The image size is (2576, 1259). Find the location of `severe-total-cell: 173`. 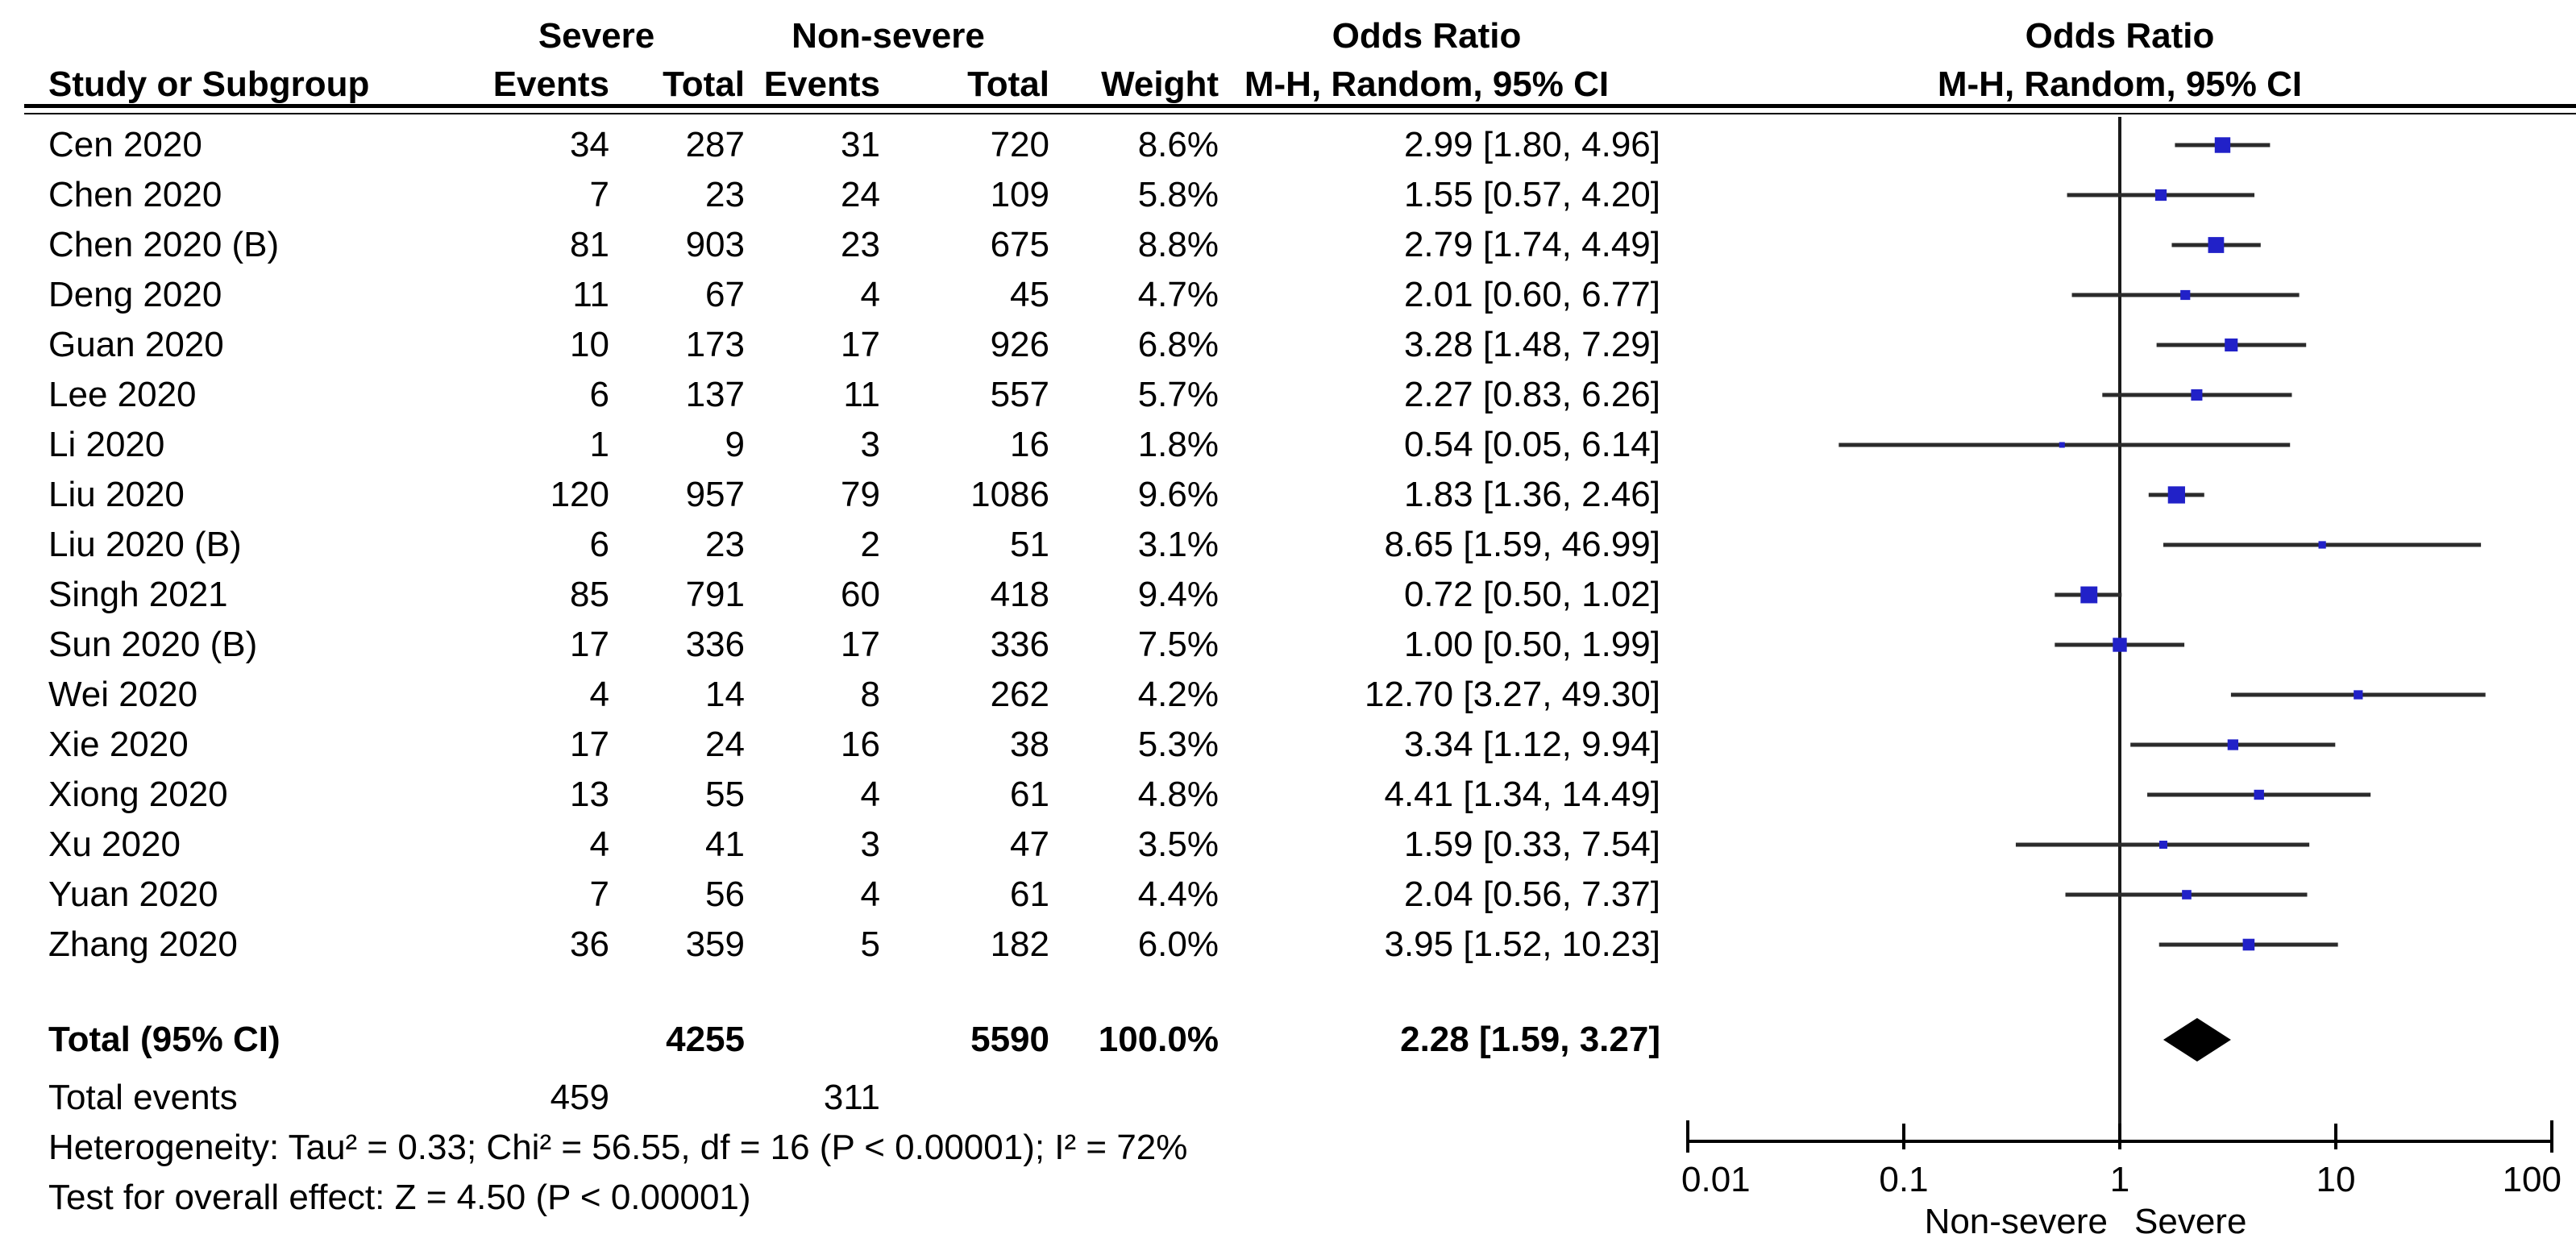

severe-total-cell: 173 is located at coordinates (715, 344).